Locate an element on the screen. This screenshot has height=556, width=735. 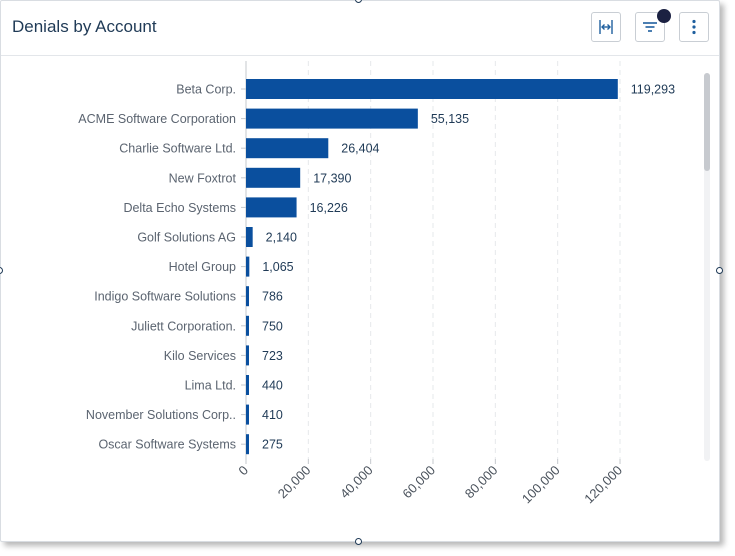
value-label: 55,135 is located at coordinates (450, 119).